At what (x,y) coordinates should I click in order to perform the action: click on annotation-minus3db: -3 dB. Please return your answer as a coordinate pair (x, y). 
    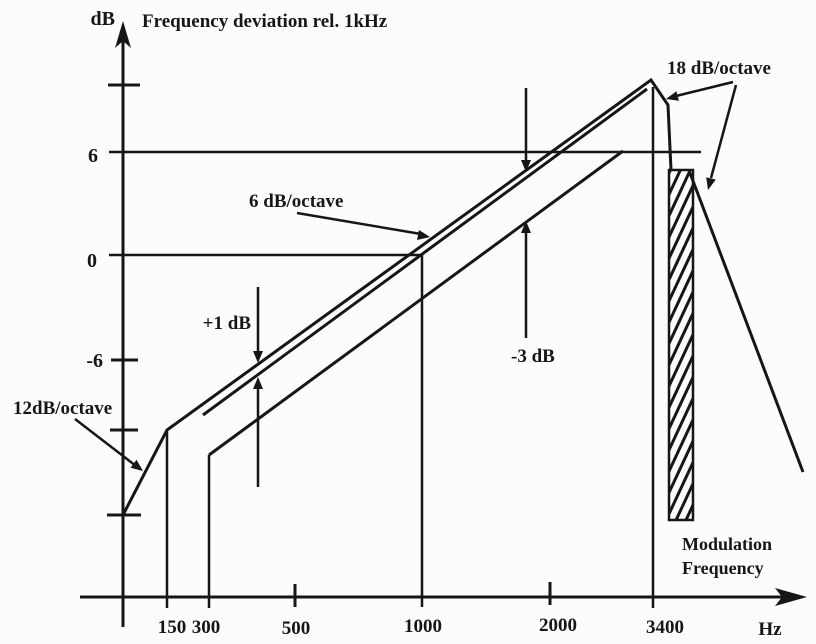
    Looking at the image, I should click on (533, 356).